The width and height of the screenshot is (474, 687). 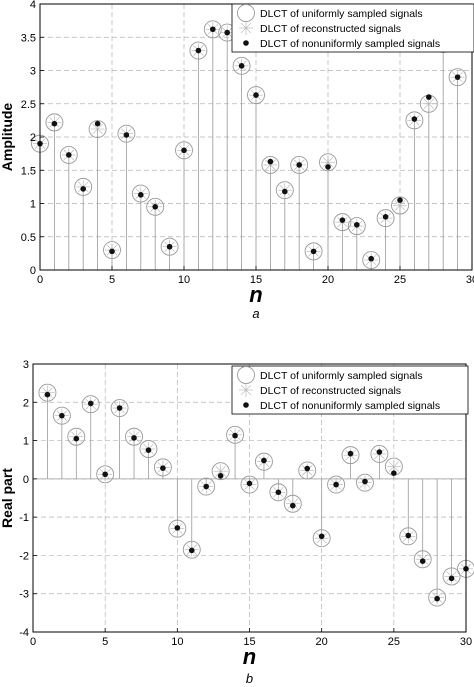 What do you see at coordinates (322, 642) in the screenshot?
I see `x-tick-label: 20` at bounding box center [322, 642].